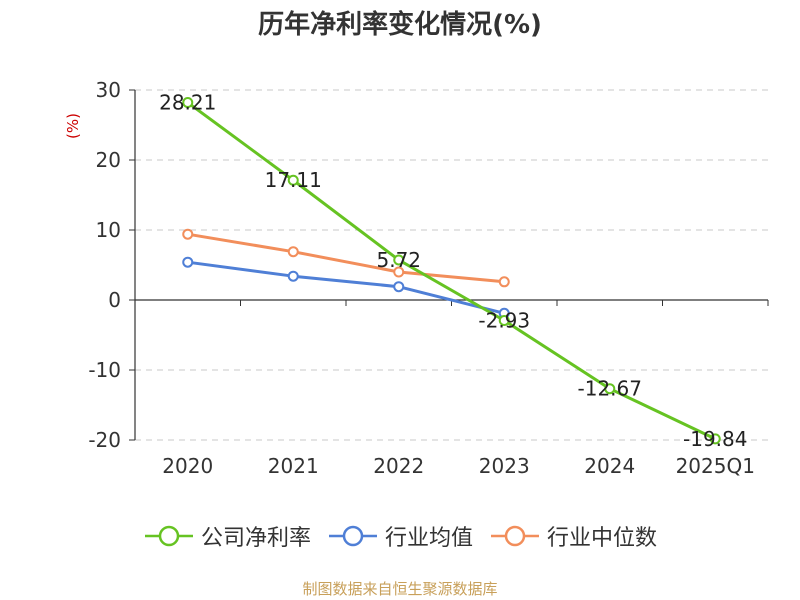 The height and width of the screenshot is (600, 800). Describe the element at coordinates (400, 25) in the screenshot. I see `chart-title: 历年净利率变化情况(%)` at that location.